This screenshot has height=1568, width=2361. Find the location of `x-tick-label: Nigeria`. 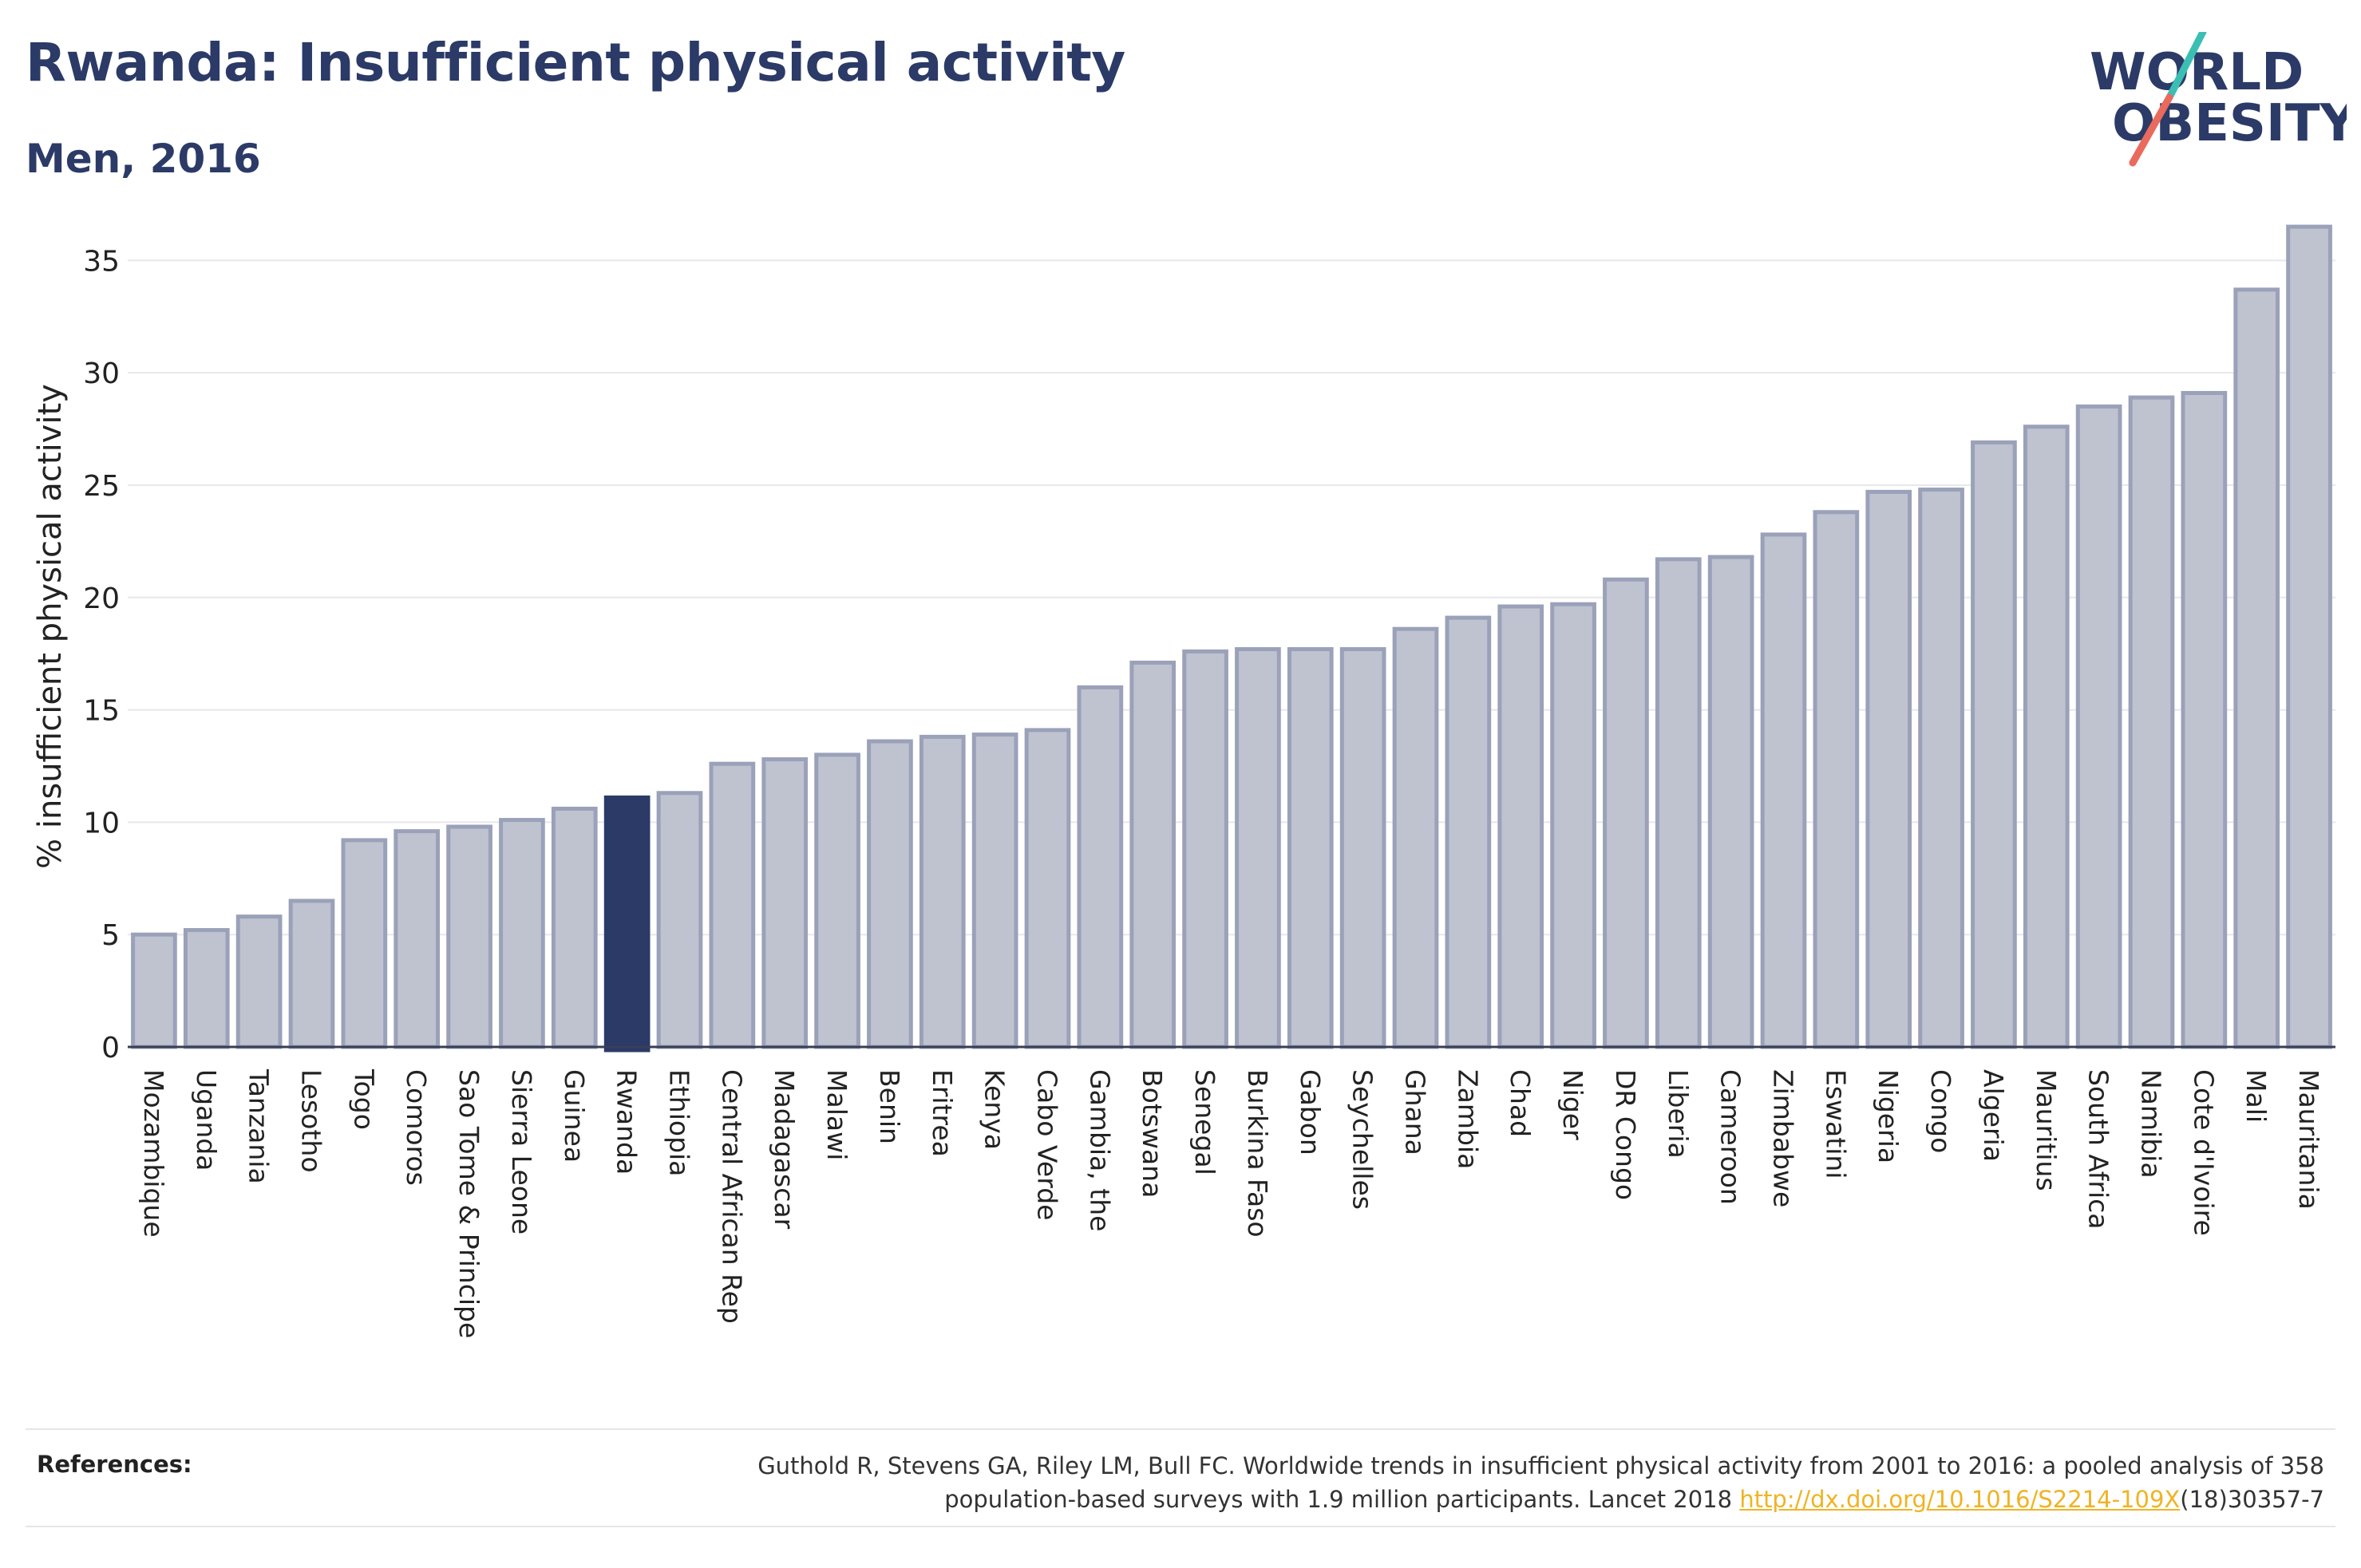

x-tick-label: Nigeria is located at coordinates (1888, 1116).